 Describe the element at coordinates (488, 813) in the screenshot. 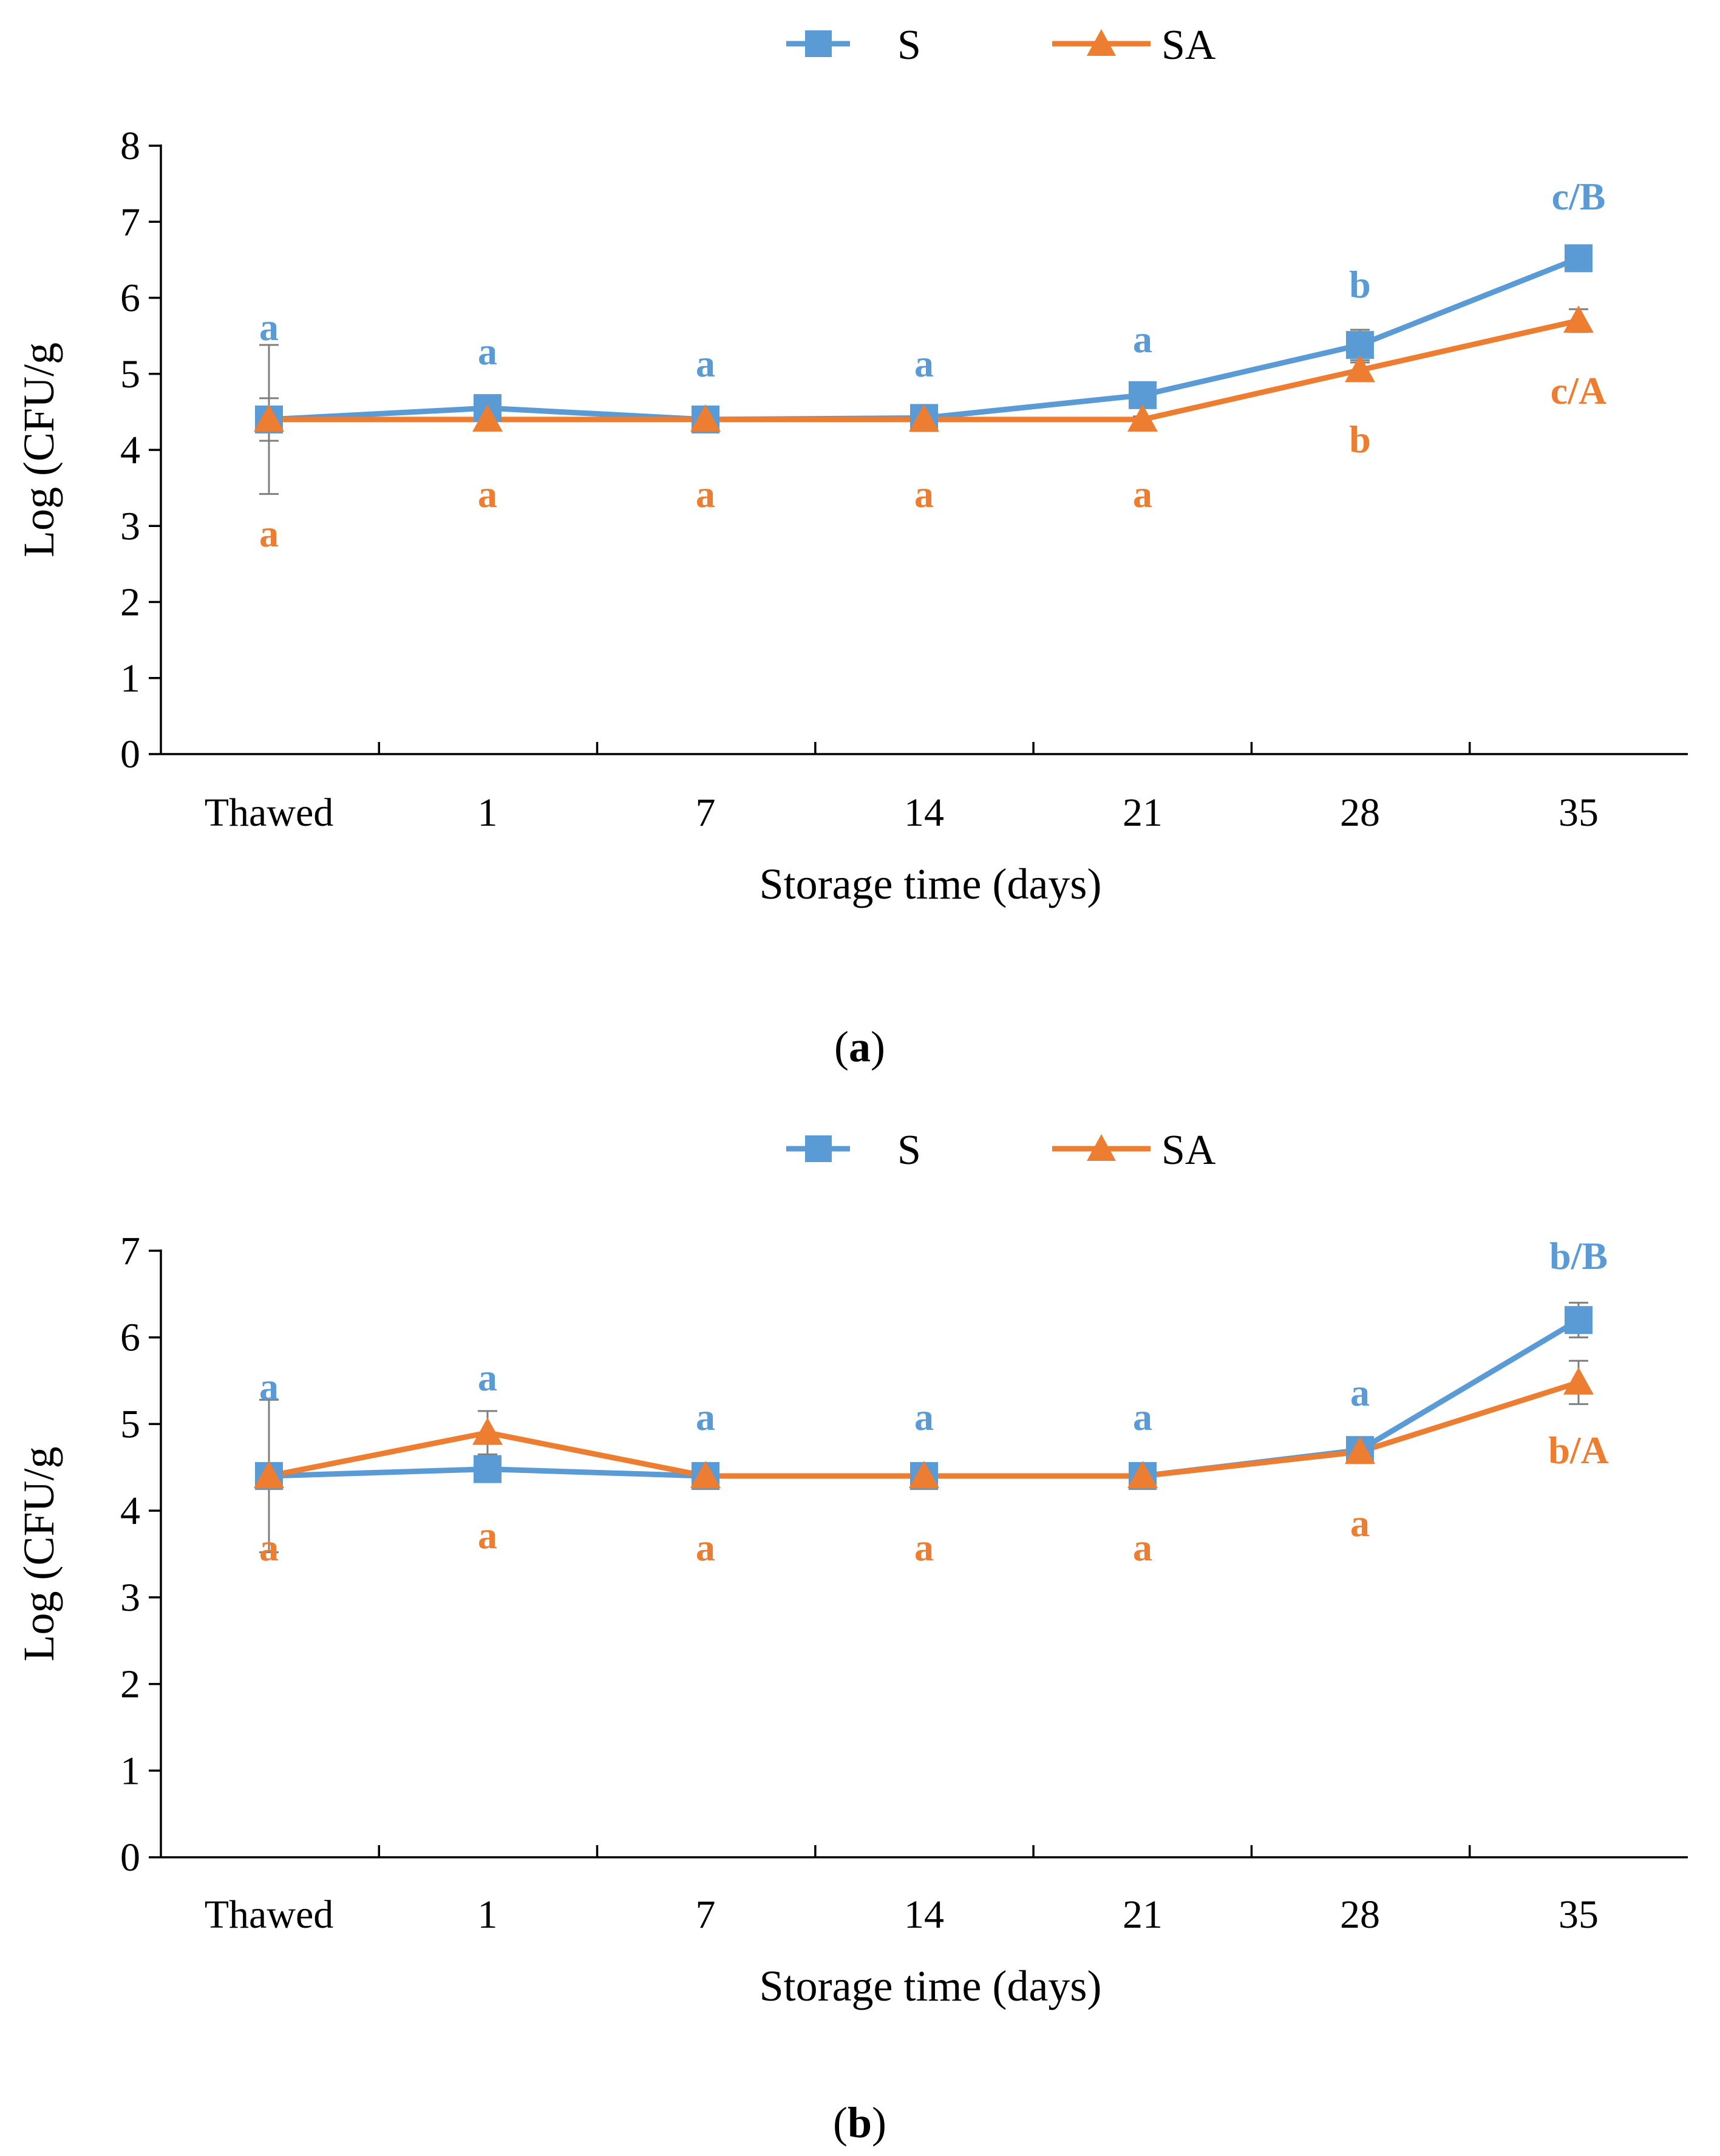

I see `x-tick-label: 1` at that location.